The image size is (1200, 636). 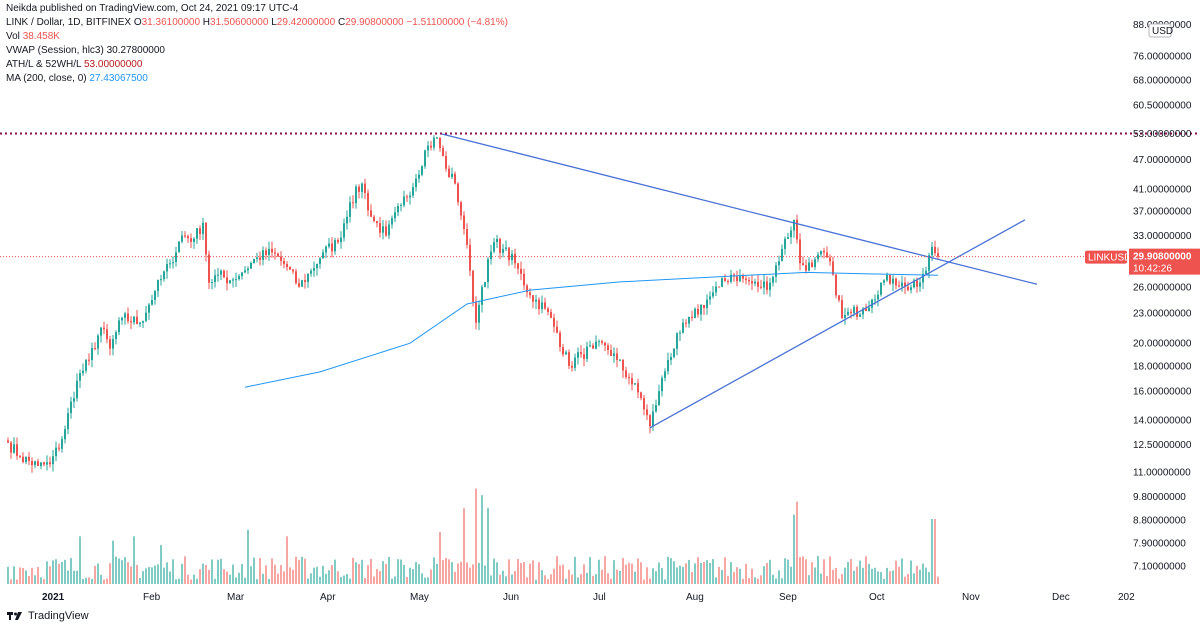 What do you see at coordinates (599, 597) in the screenshot?
I see `time-tick-label: Jul` at bounding box center [599, 597].